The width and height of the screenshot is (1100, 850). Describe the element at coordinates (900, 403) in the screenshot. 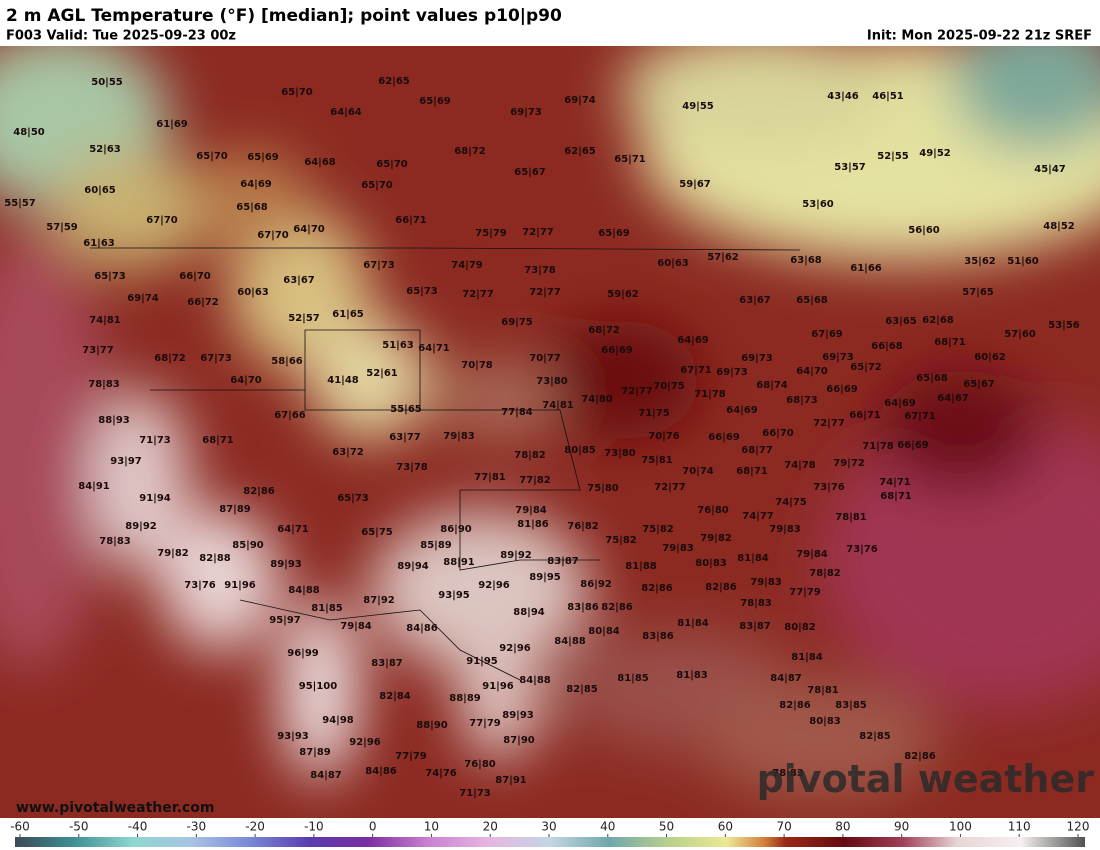

I see `point-value: 64|69` at that location.